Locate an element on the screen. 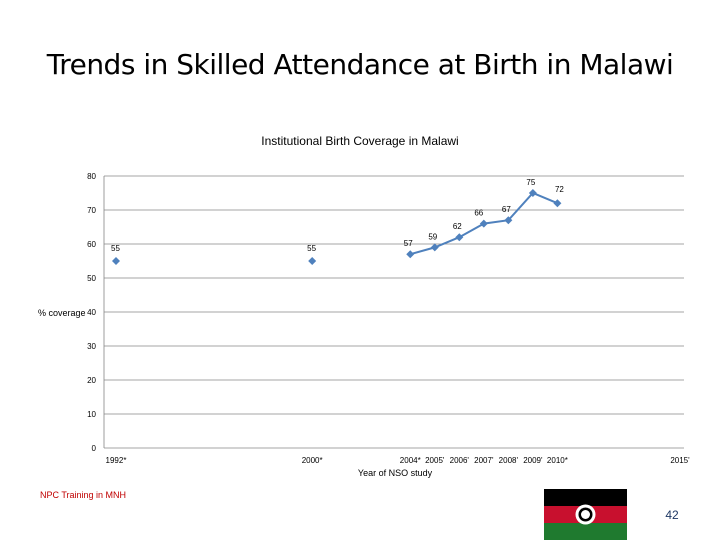 The width and height of the screenshot is (720, 540). data-label: 72 is located at coordinates (559, 189).